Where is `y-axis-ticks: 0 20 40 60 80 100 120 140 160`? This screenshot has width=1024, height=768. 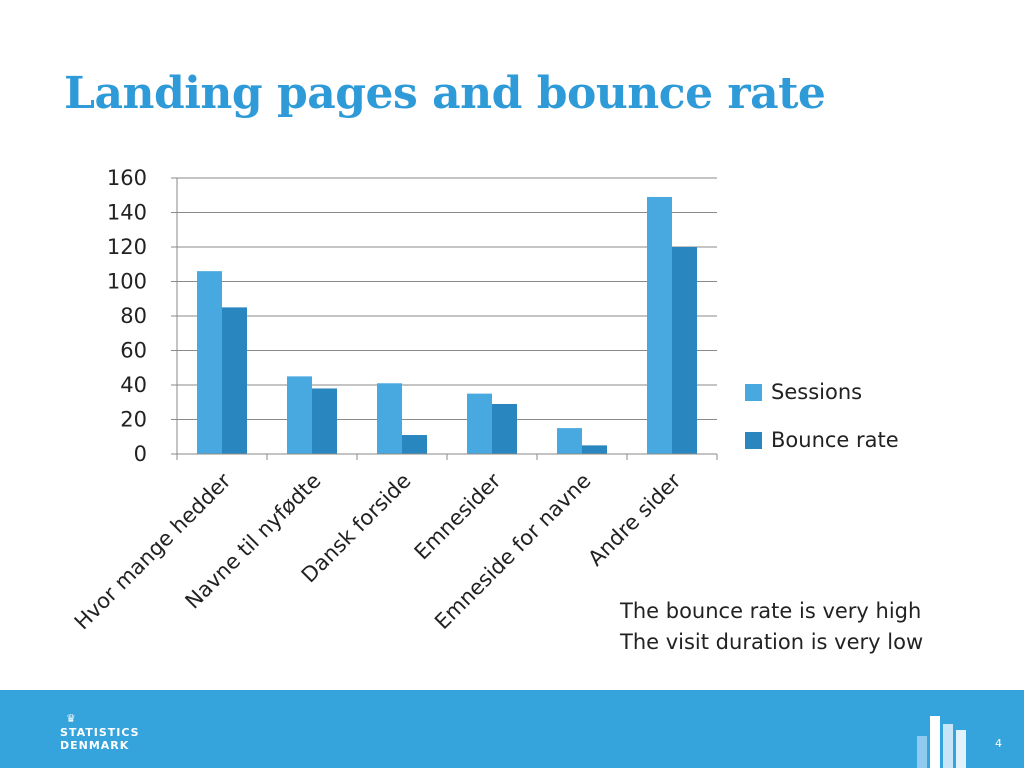 y-axis-ticks: 0 20 40 60 80 100 120 140 160 is located at coordinates (127, 316).